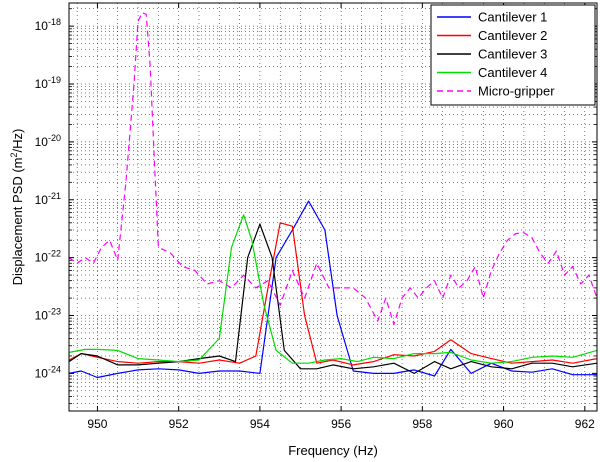  I want to click on legend-box, so click(513, 55).